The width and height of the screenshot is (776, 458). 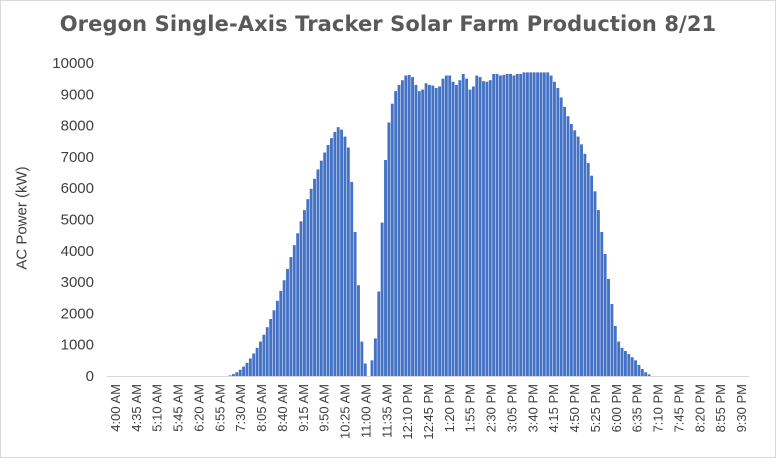 I want to click on x-tick-label: 3:40 PM, so click(x=532, y=408).